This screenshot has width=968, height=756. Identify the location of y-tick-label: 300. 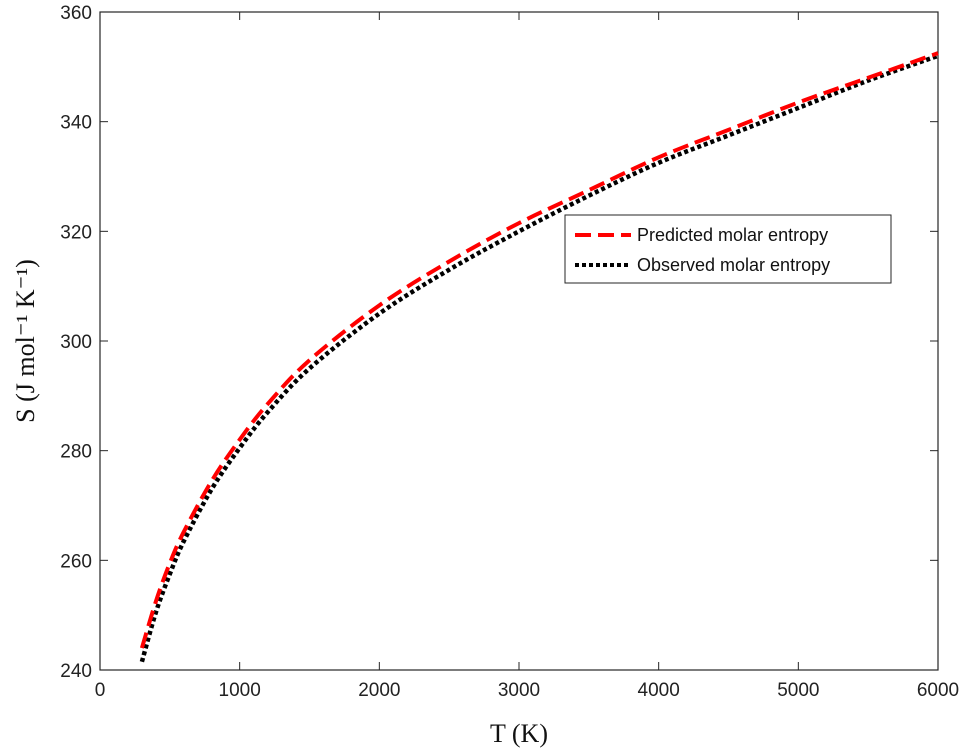
(76, 342).